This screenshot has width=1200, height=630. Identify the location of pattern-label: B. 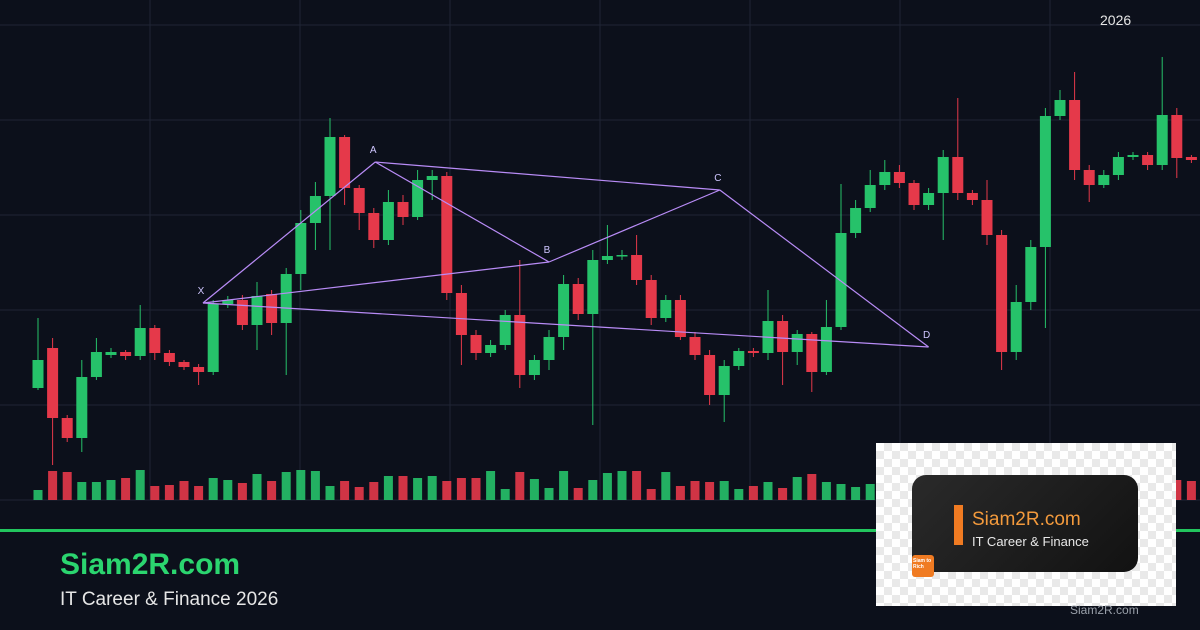
(547, 250).